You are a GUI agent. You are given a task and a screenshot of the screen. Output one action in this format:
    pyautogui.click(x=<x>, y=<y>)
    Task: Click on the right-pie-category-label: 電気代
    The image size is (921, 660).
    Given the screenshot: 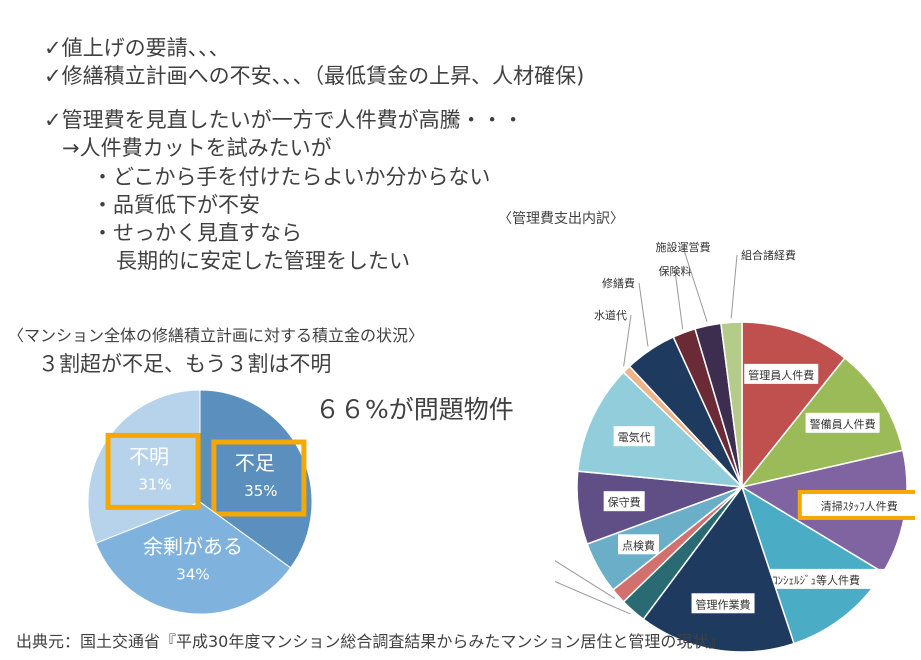 What is the action you would take?
    pyautogui.click(x=634, y=437)
    